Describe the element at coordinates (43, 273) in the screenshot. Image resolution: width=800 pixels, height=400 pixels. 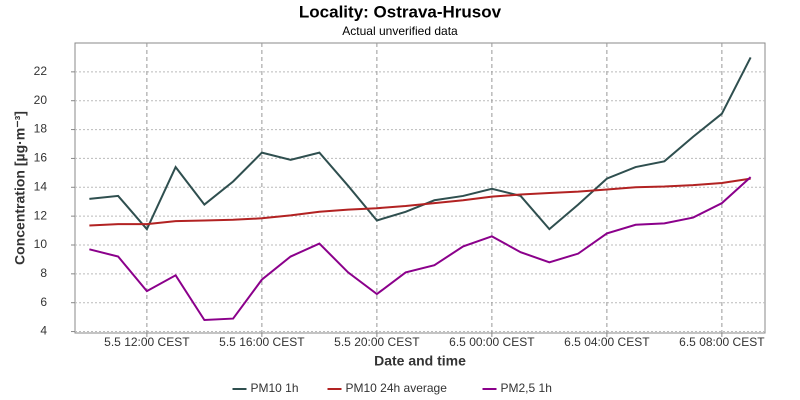
I see `y-tick-label: 8` at that location.